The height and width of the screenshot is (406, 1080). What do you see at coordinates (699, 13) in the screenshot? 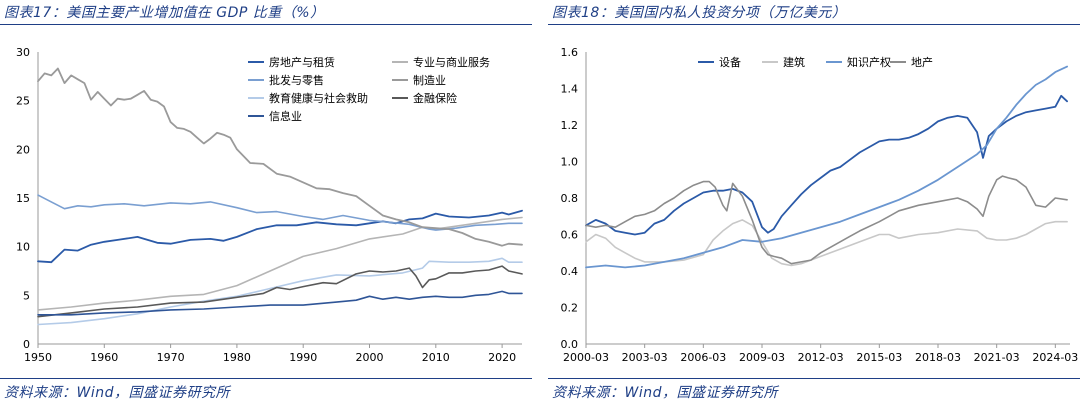
I see `chart-title: 图表18：美国国内私人投资分项（万亿美元）` at bounding box center [699, 13].